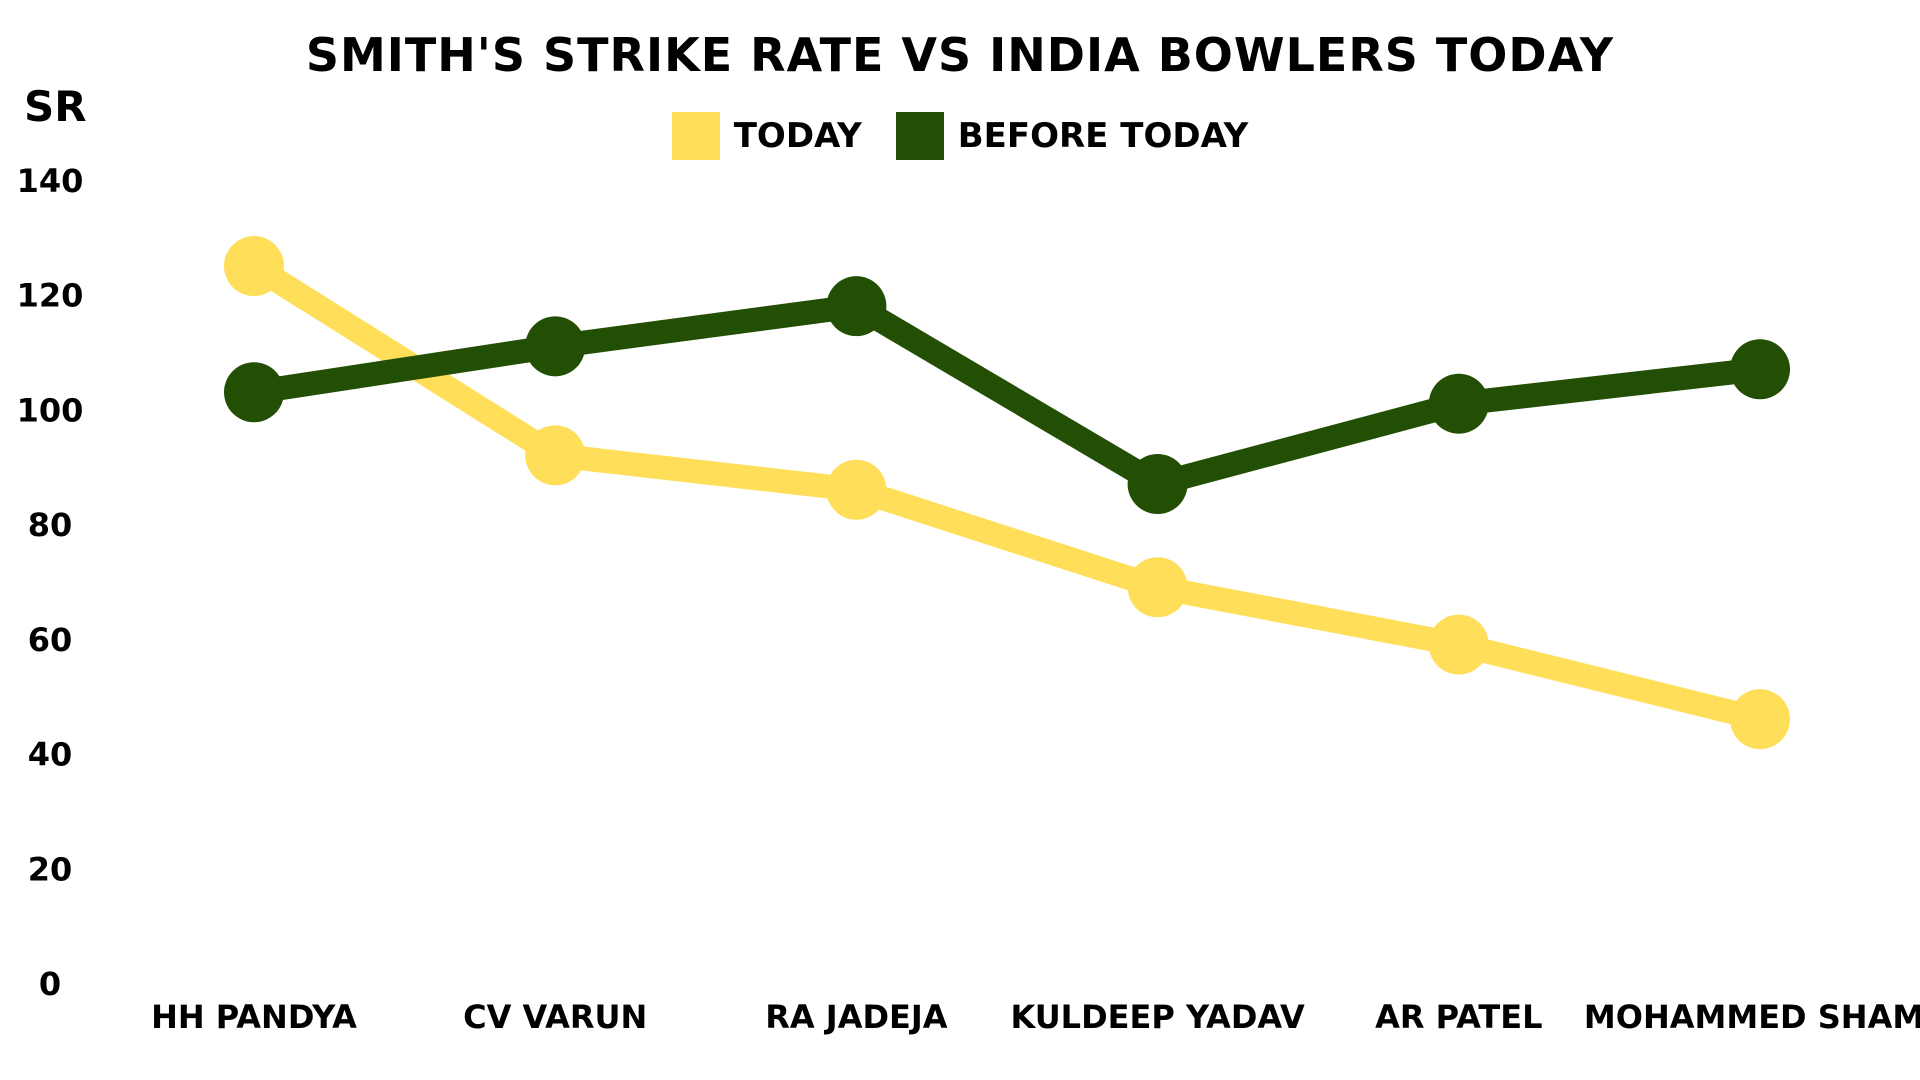  Describe the element at coordinates (1157, 1017) in the screenshot. I see `x-tick-label-kuldeep-yadav: KULDEEP YADAV` at that location.